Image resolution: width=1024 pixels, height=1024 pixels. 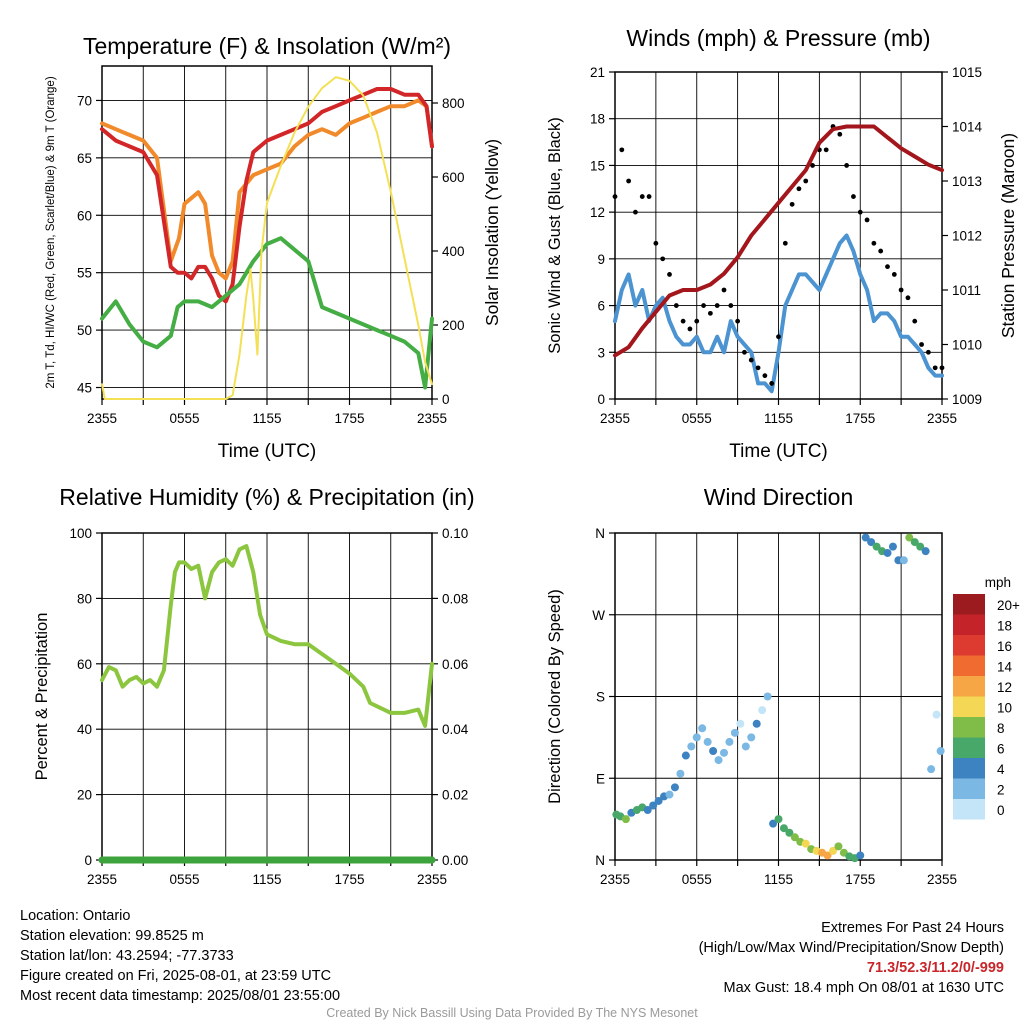 What do you see at coordinates (778, 451) in the screenshot?
I see `x-axis-label: Time (UTC)` at bounding box center [778, 451].